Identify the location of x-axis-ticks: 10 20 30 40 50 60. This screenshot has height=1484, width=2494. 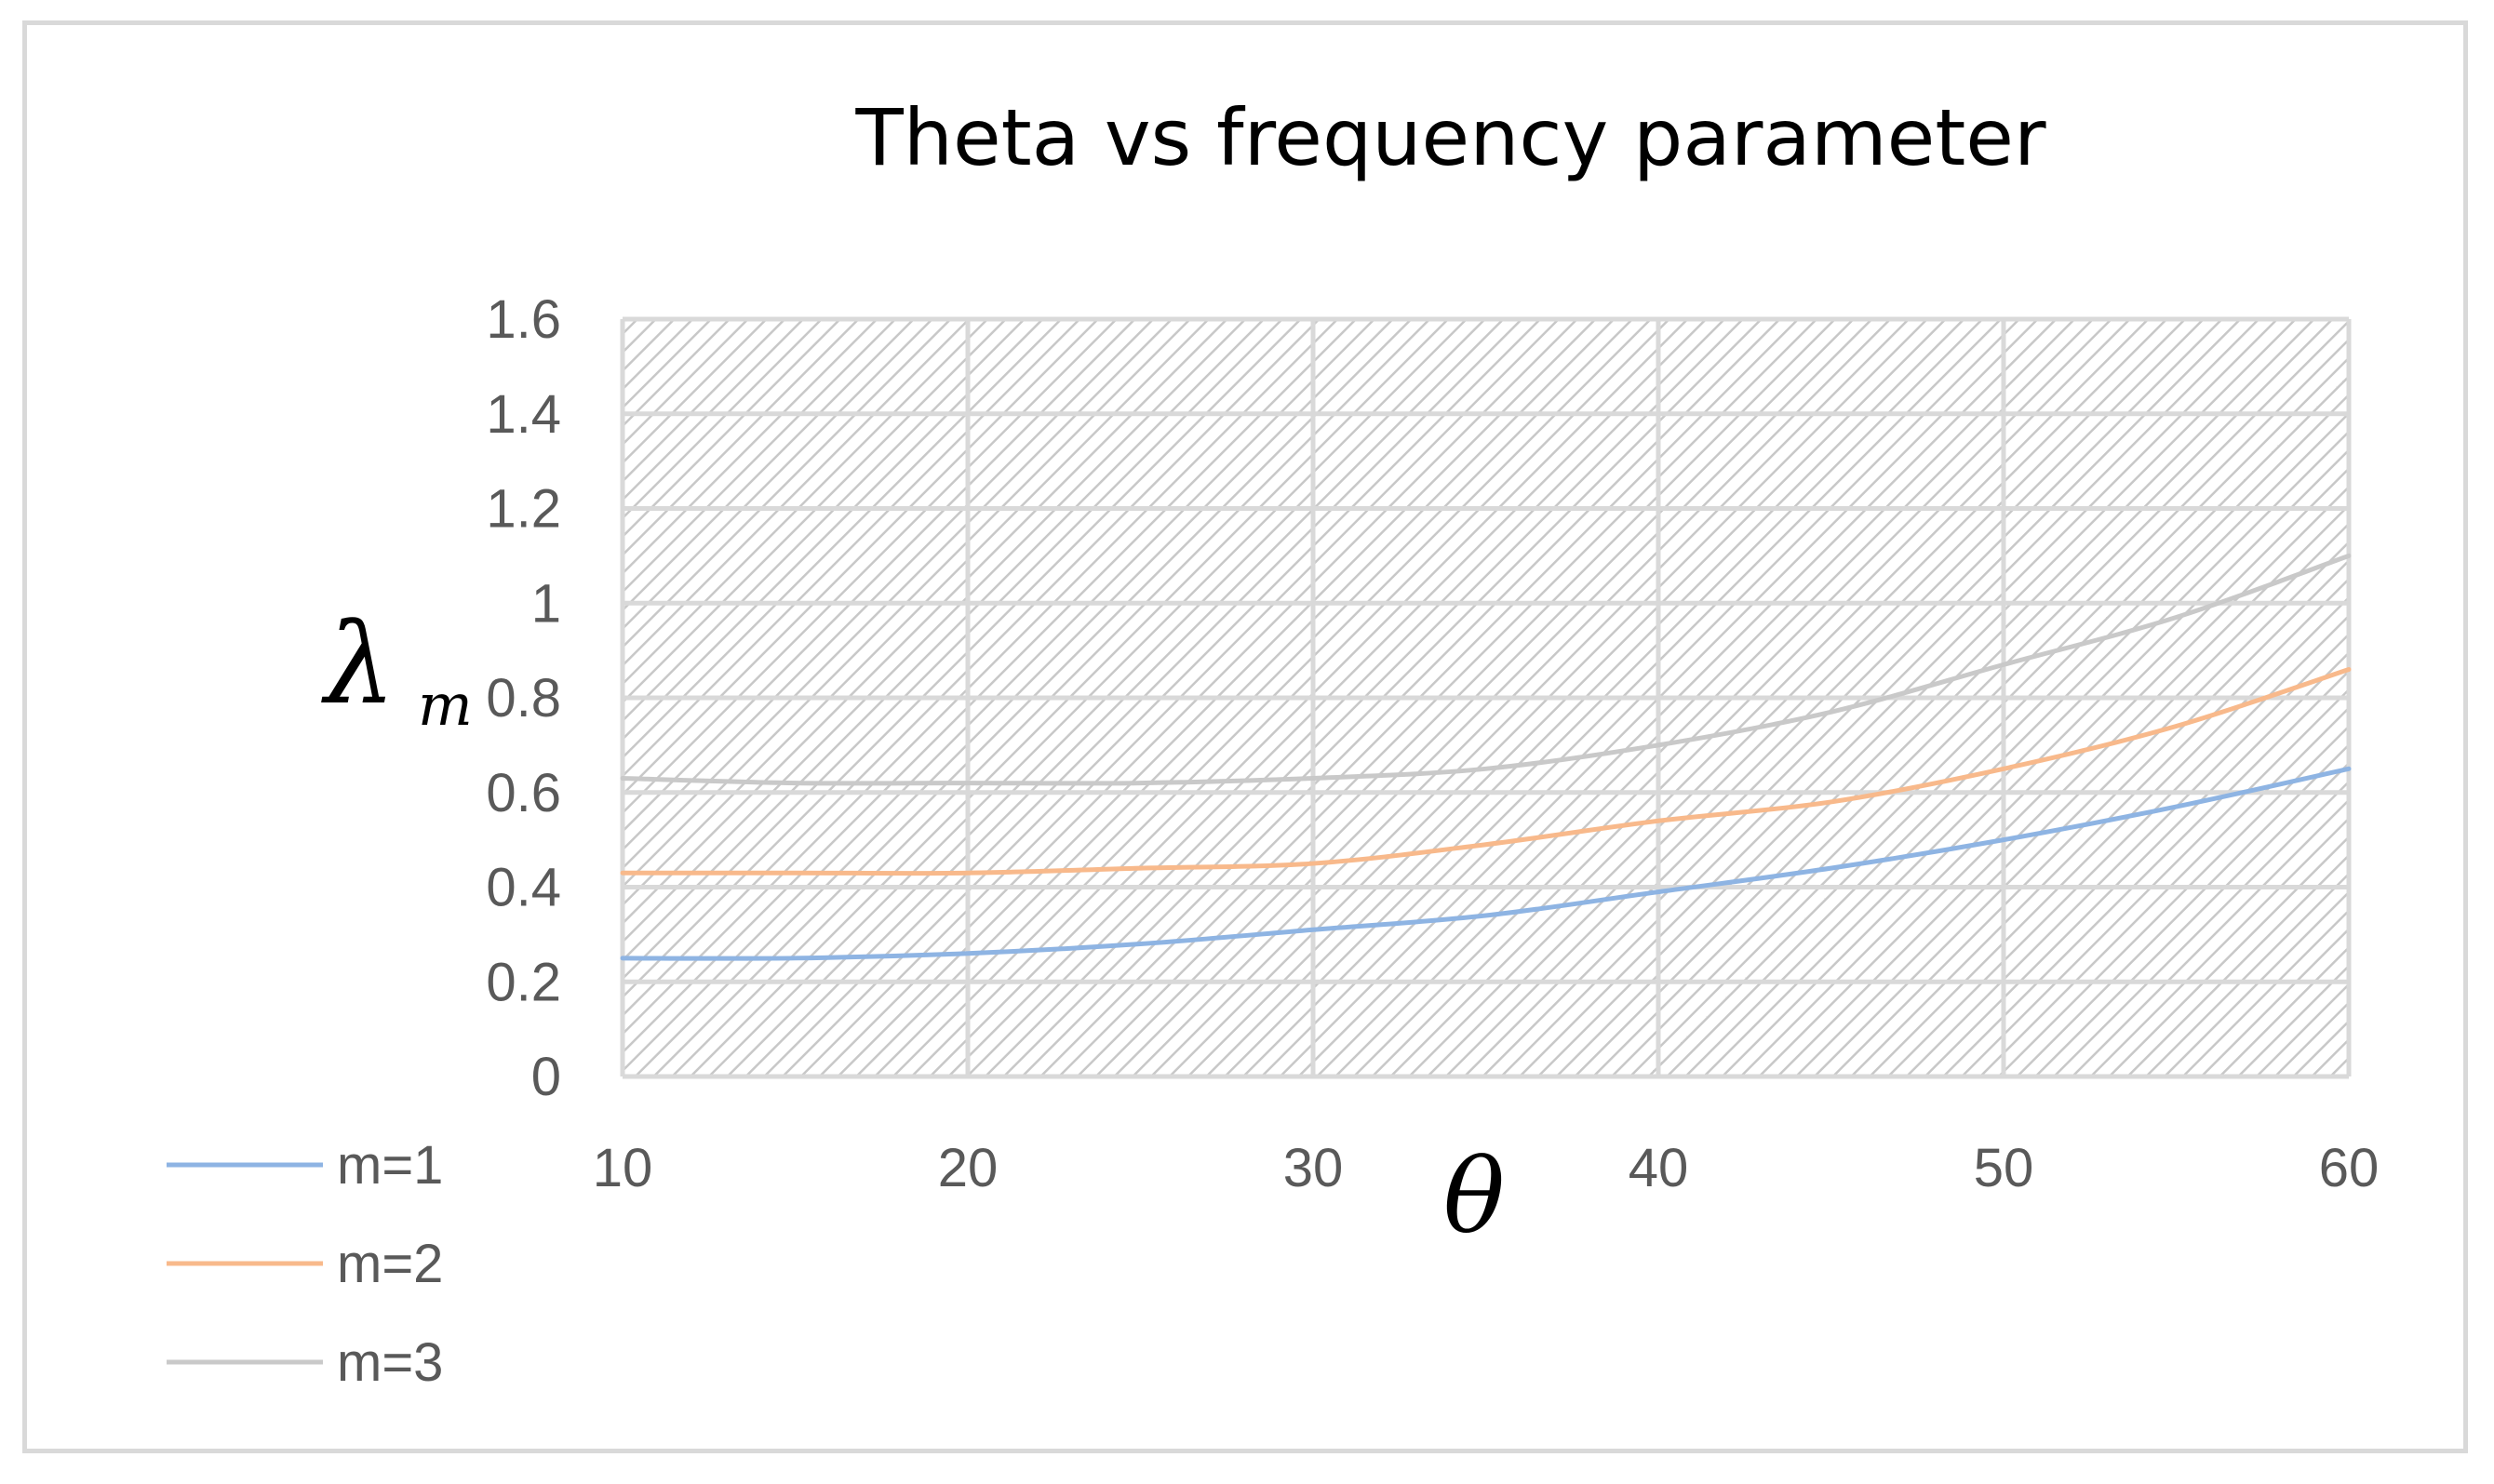
(1487, 1168).